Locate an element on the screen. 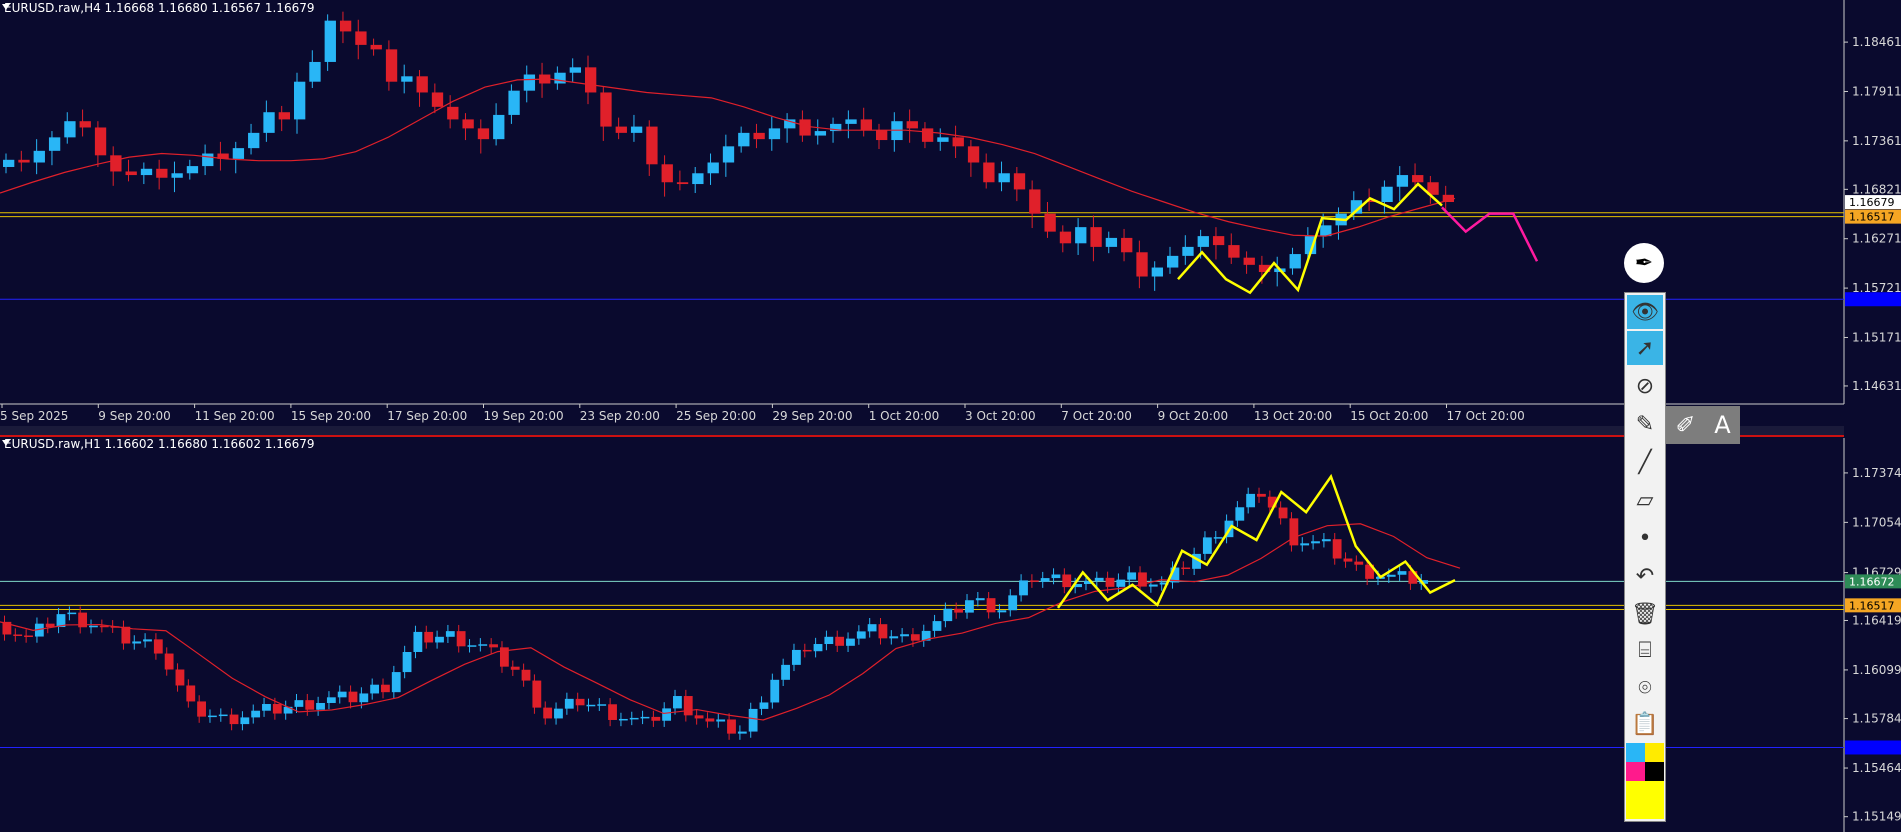  color-swatch-blue is located at coordinates (1635, 752).